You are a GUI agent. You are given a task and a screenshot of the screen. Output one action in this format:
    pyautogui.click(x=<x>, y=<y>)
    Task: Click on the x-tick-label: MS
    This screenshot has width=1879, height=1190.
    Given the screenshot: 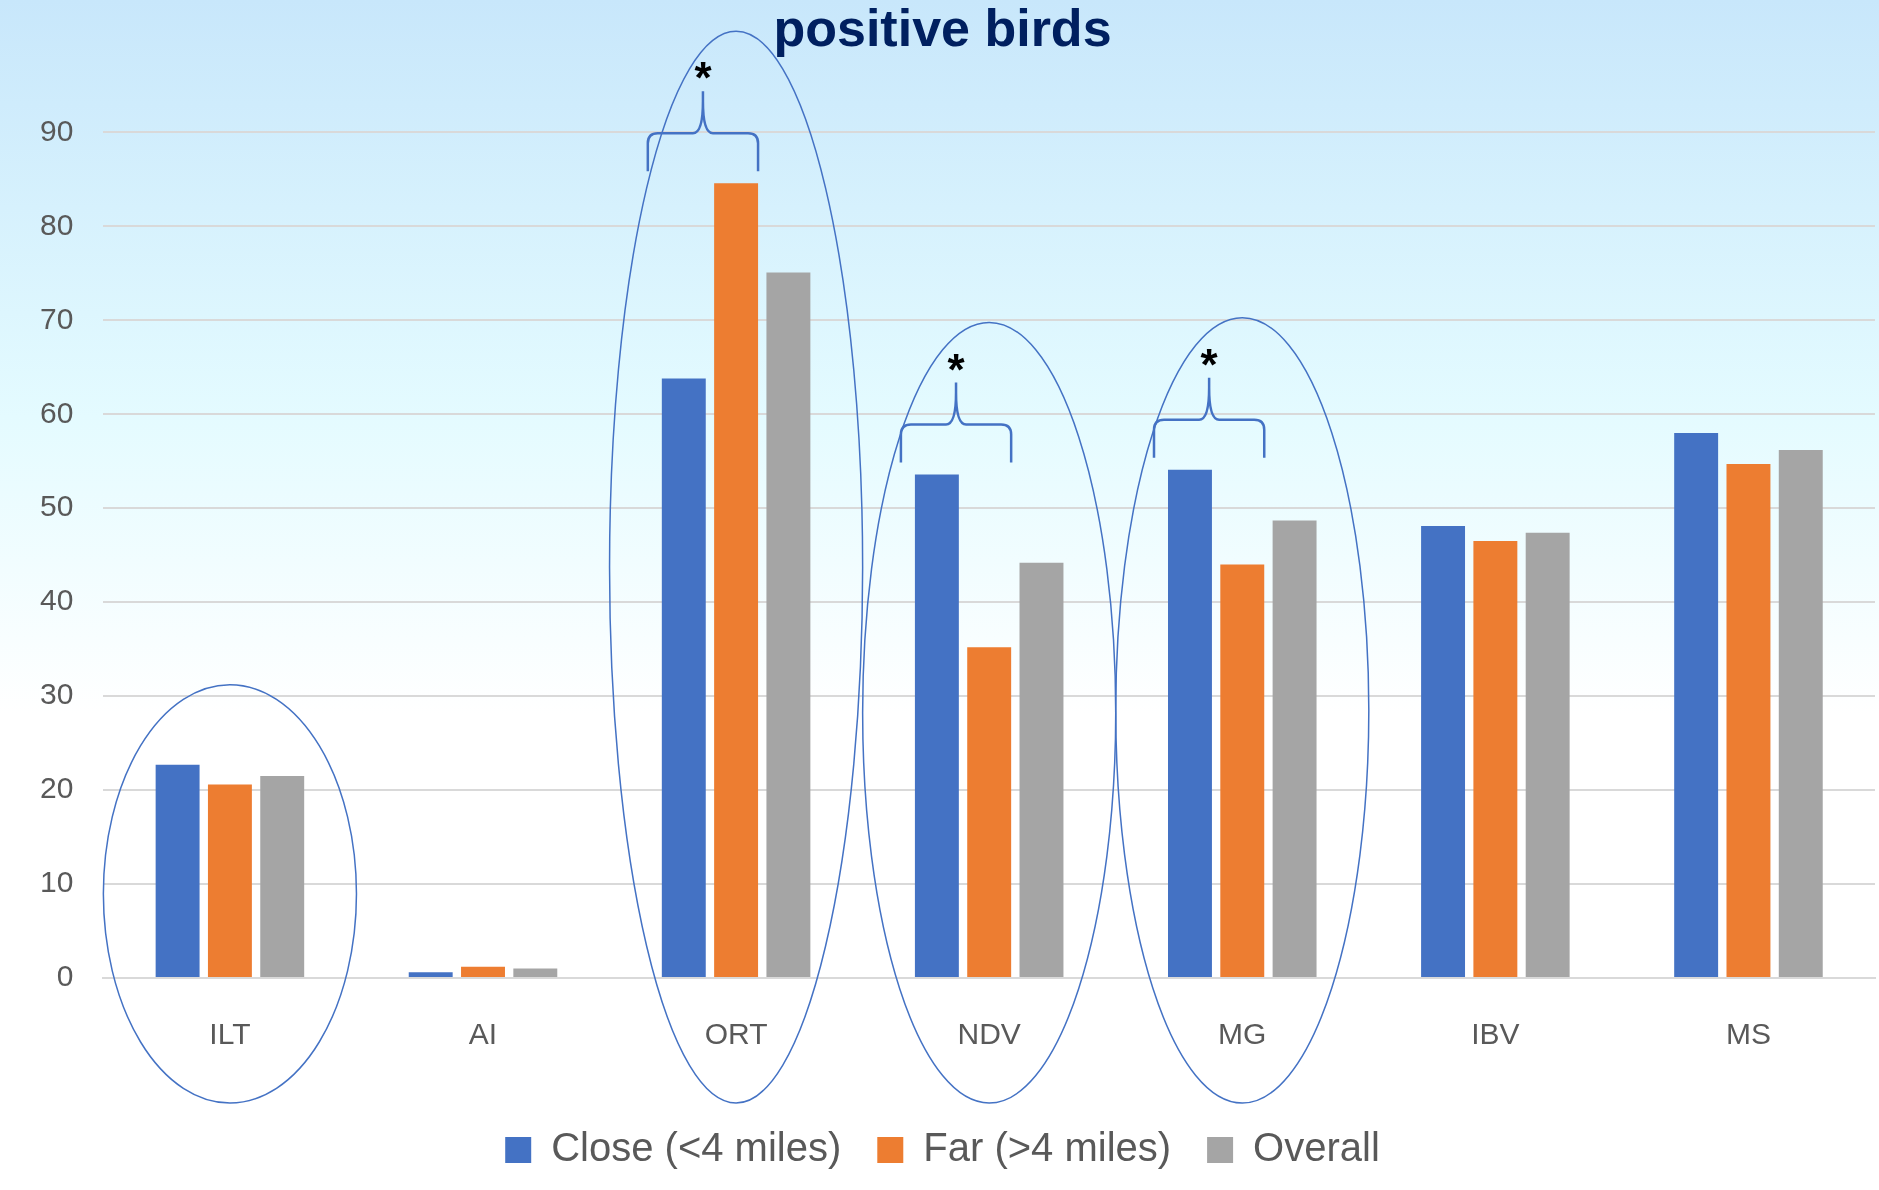 What is the action you would take?
    pyautogui.click(x=1748, y=1034)
    